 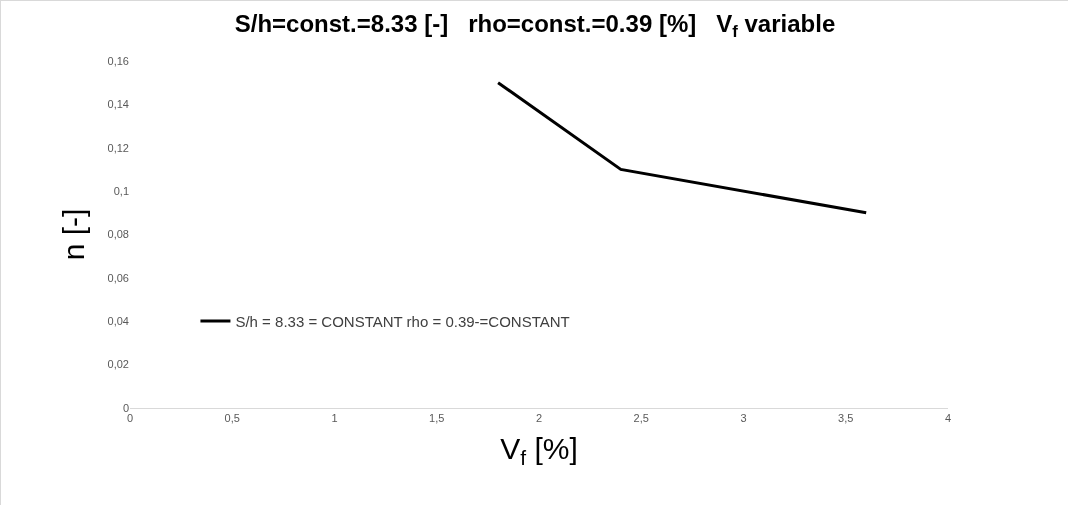 What do you see at coordinates (118, 364) in the screenshot?
I see `y-tick-label: 0,02` at bounding box center [118, 364].